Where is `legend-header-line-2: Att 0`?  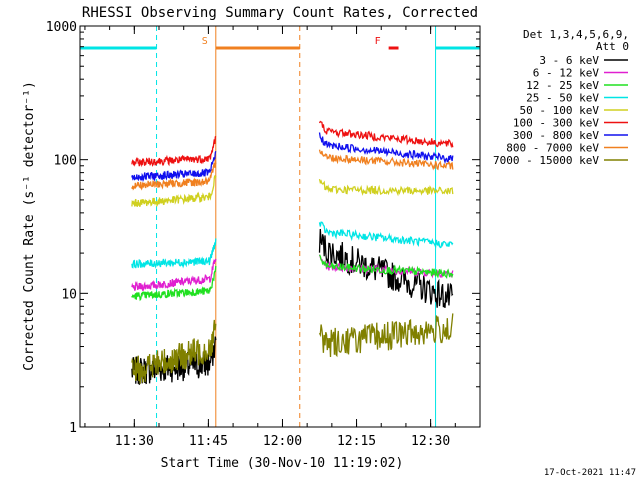
legend-header-line-2: Att 0 is located at coordinates (612, 46).